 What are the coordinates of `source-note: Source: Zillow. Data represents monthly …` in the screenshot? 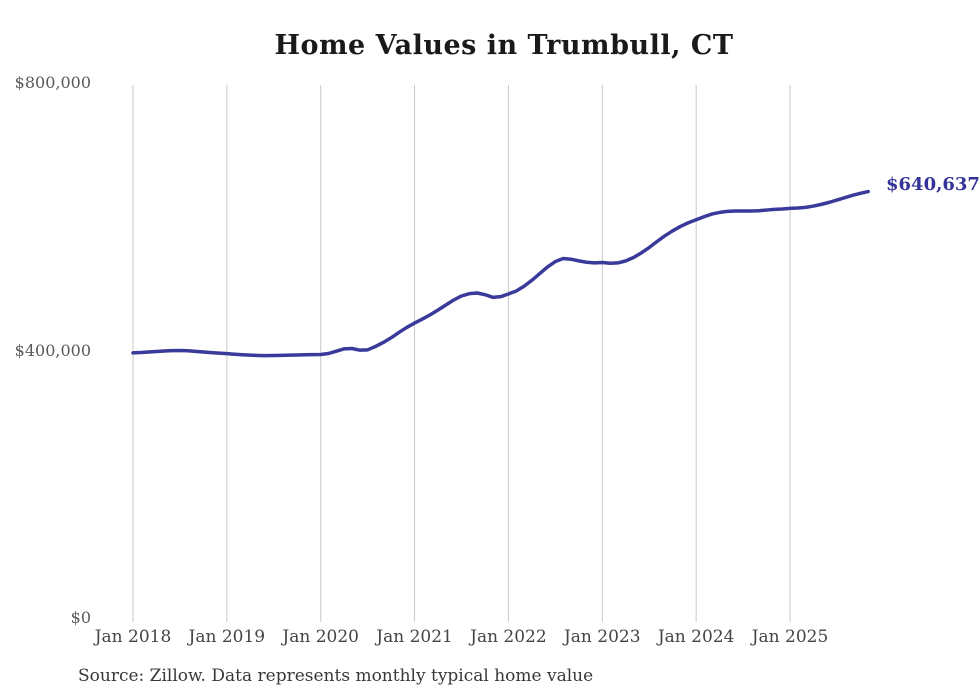 It's located at (336, 676).